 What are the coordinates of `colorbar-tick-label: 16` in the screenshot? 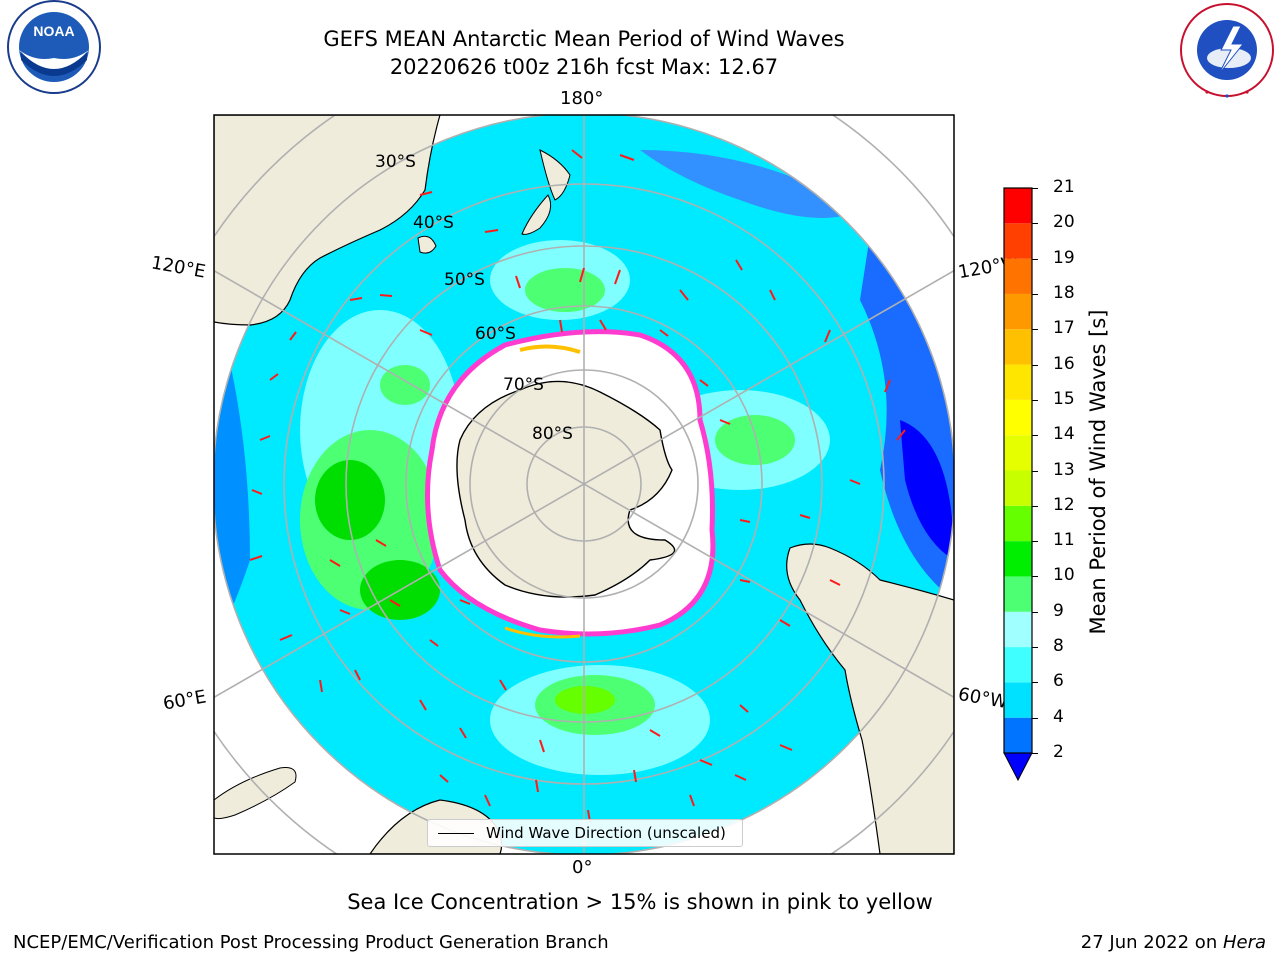 It's located at (1064, 363).